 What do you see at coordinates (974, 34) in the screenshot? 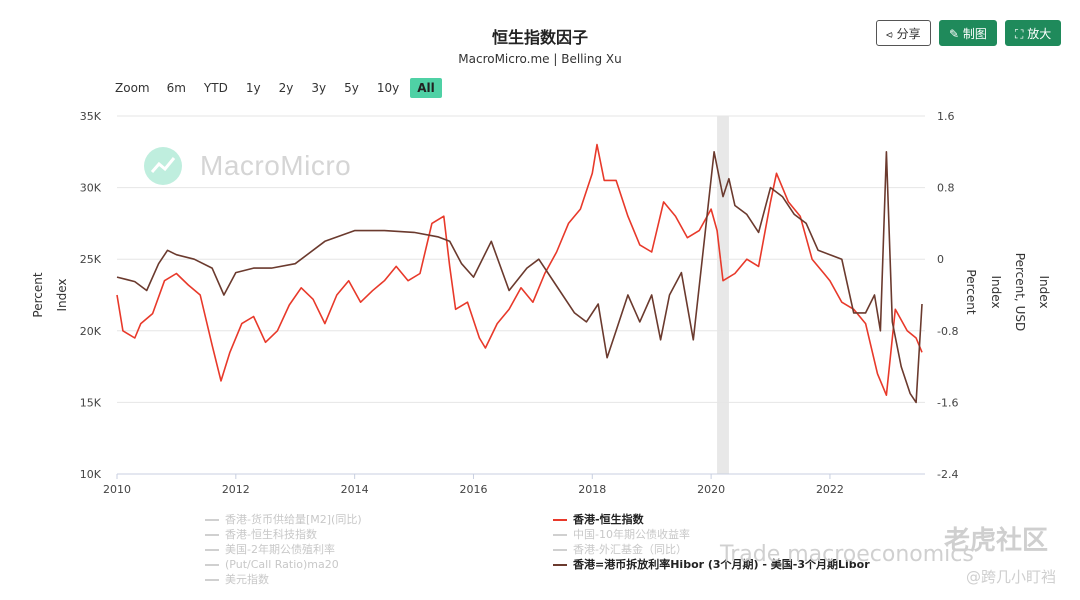
I see `draw-label: 制图` at bounding box center [974, 34].